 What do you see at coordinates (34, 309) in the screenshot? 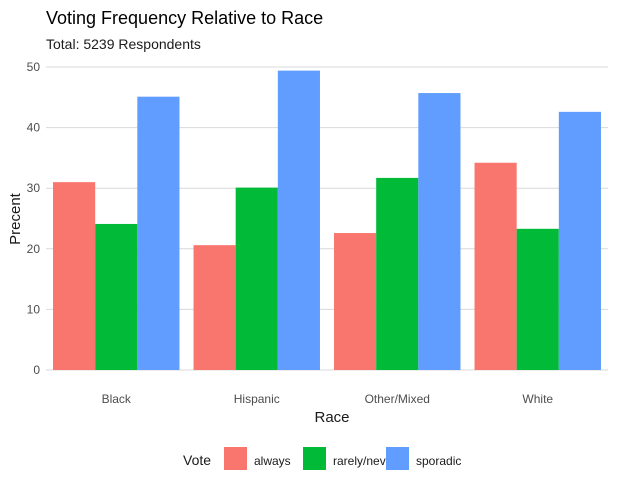
I see `y-tick-label: 10` at bounding box center [34, 309].